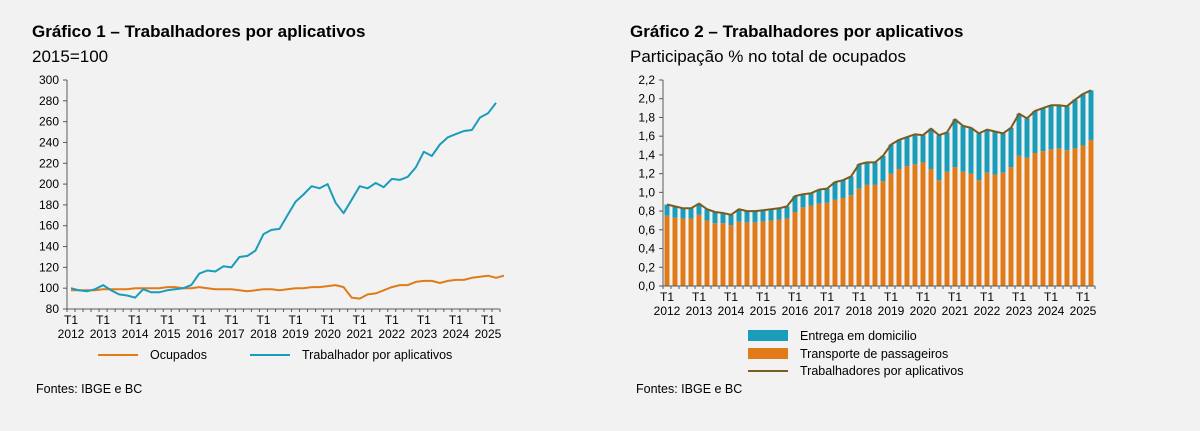  Describe the element at coordinates (763, 311) in the screenshot. I see `chart2-x-year-label: 2015` at that location.